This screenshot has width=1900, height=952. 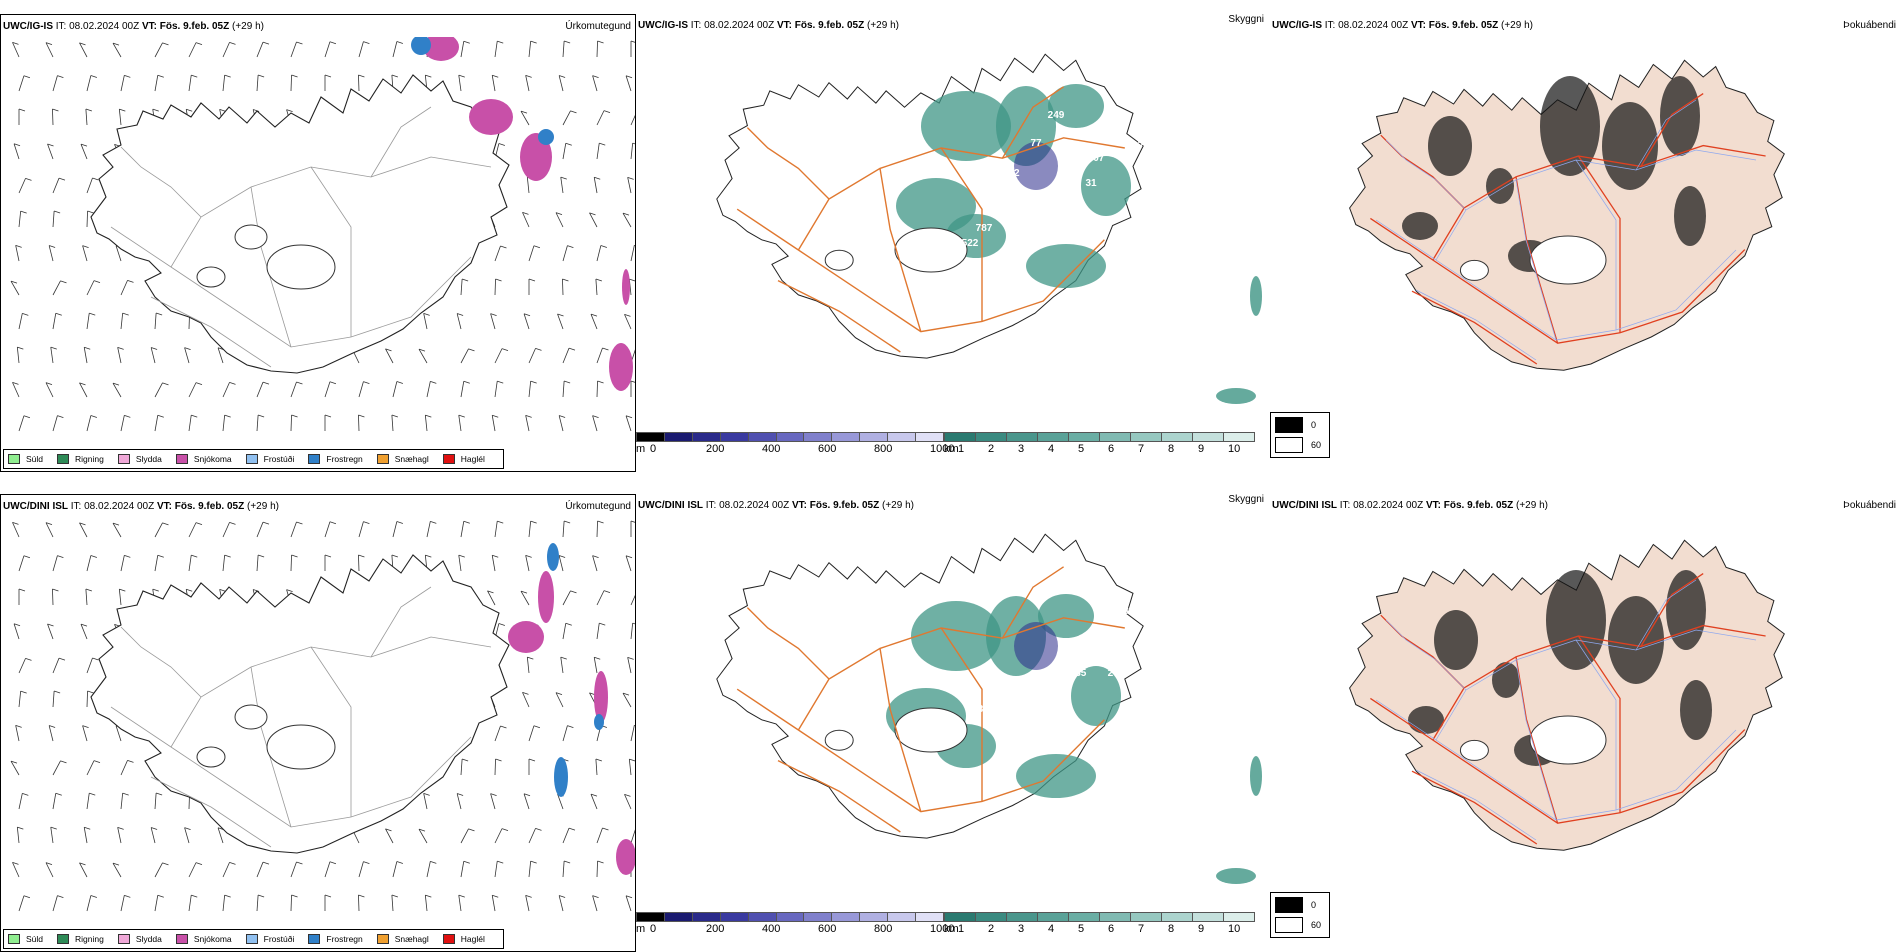 What do you see at coordinates (411, 459) in the screenshot?
I see `legend-label: Snæhagl` at bounding box center [411, 459].